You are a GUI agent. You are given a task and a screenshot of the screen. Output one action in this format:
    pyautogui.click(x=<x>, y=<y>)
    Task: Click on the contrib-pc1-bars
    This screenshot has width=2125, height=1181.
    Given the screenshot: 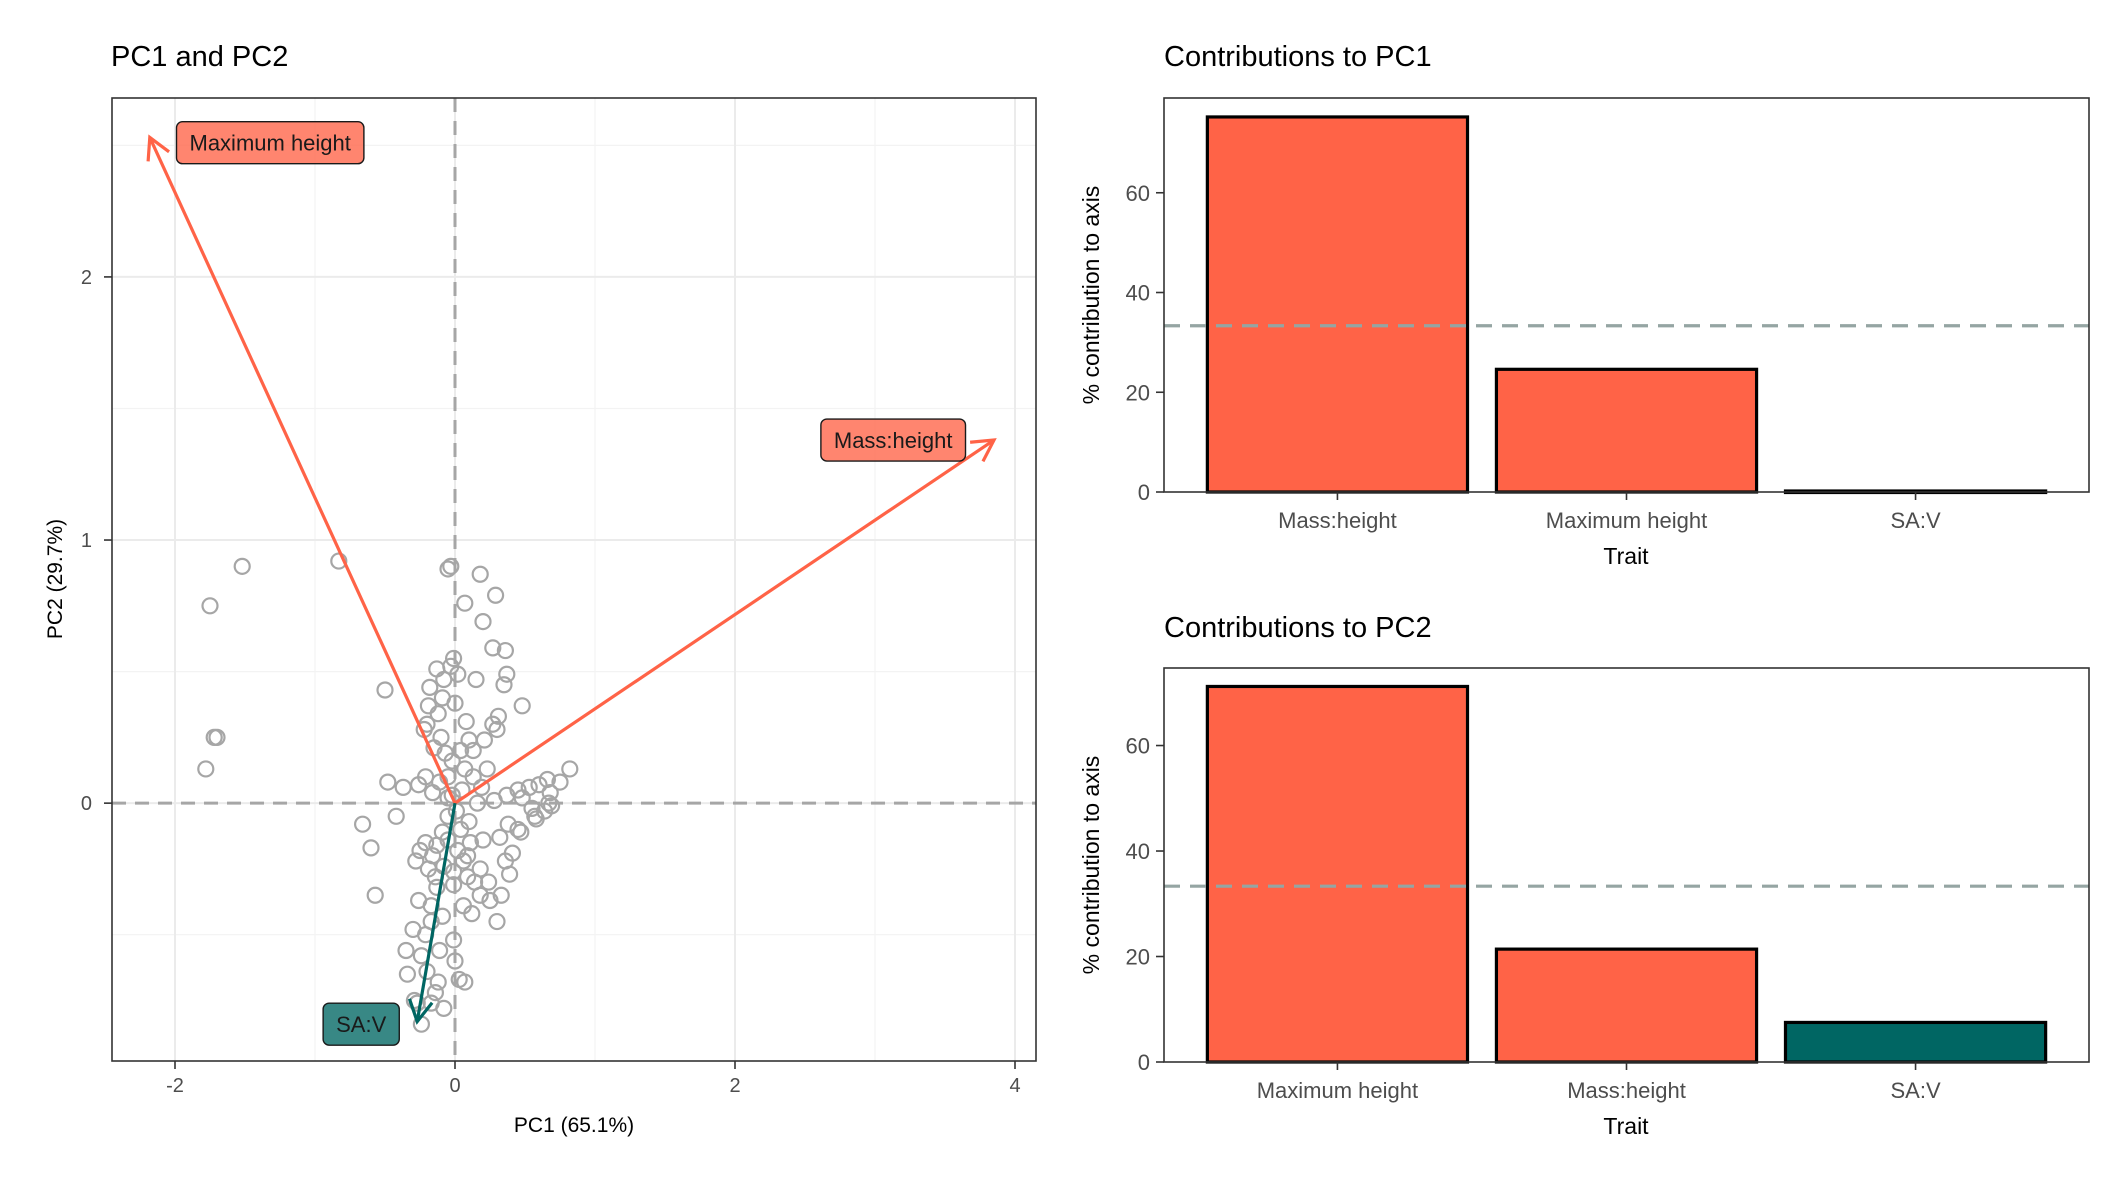 What is the action you would take?
    pyautogui.click(x=1626, y=305)
    